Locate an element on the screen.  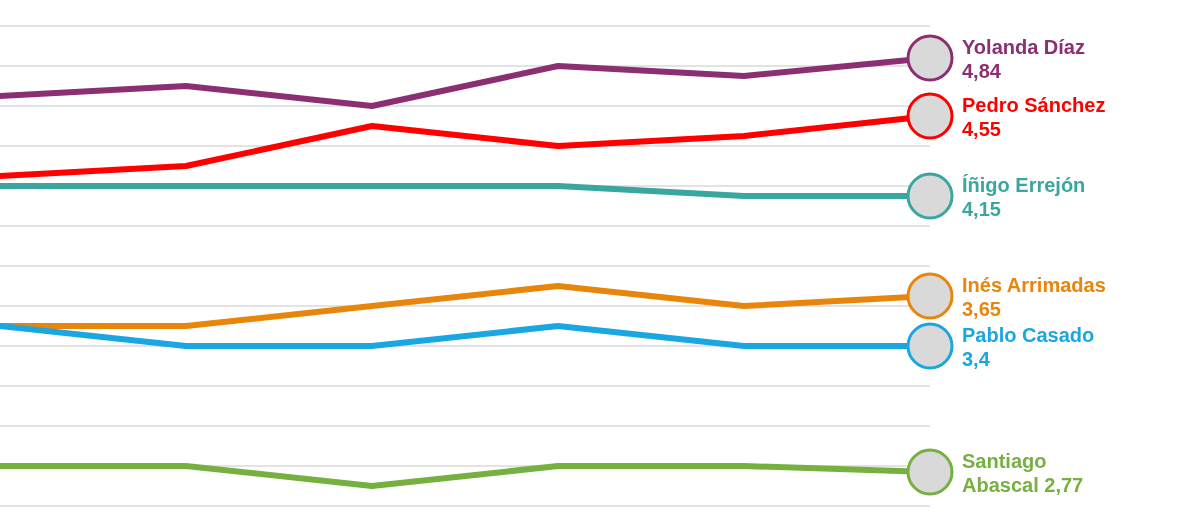
data-label: 4,55 is located at coordinates (981, 129).